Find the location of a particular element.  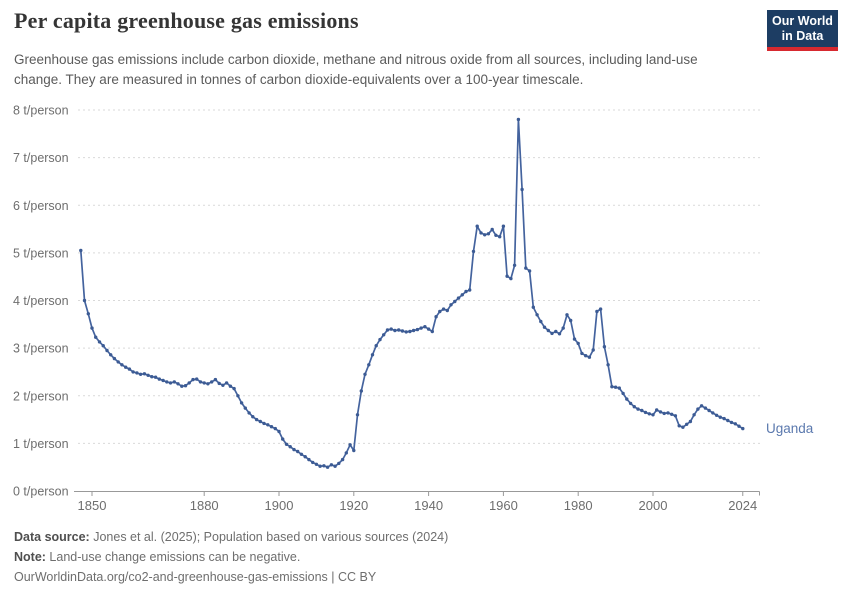

series-label-uganda: Uganda is located at coordinates (790, 428).